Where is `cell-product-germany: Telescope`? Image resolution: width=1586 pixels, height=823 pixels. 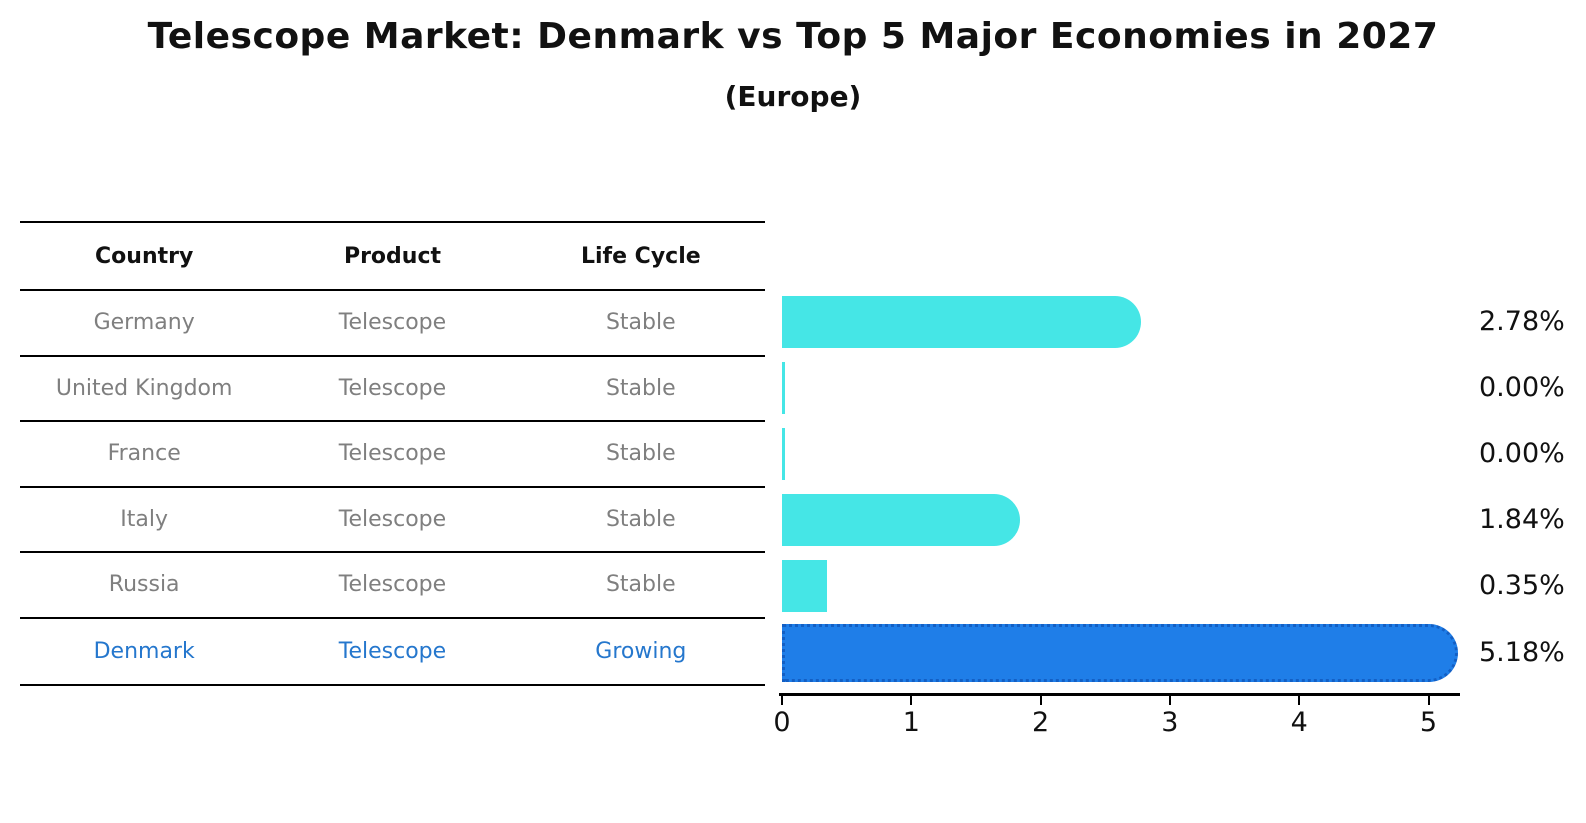 cell-product-germany: Telescope is located at coordinates (392, 323).